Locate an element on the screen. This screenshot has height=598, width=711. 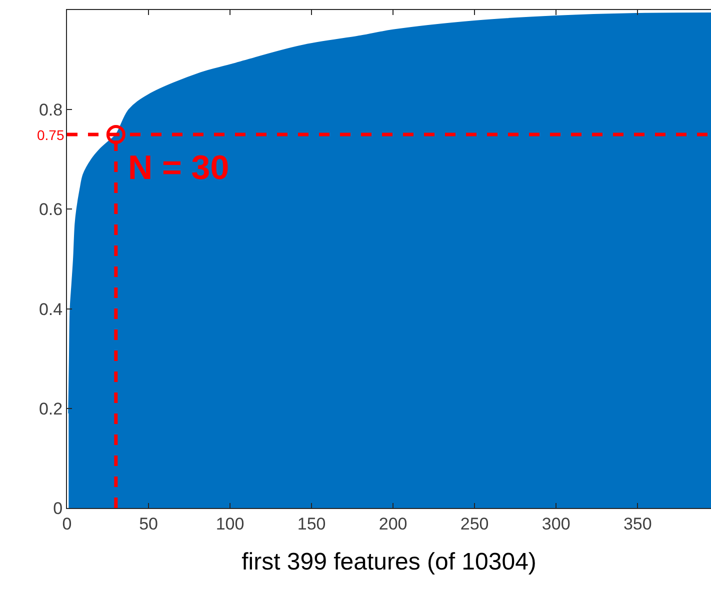
y-tick-label: 0.6 is located at coordinates (50, 210).